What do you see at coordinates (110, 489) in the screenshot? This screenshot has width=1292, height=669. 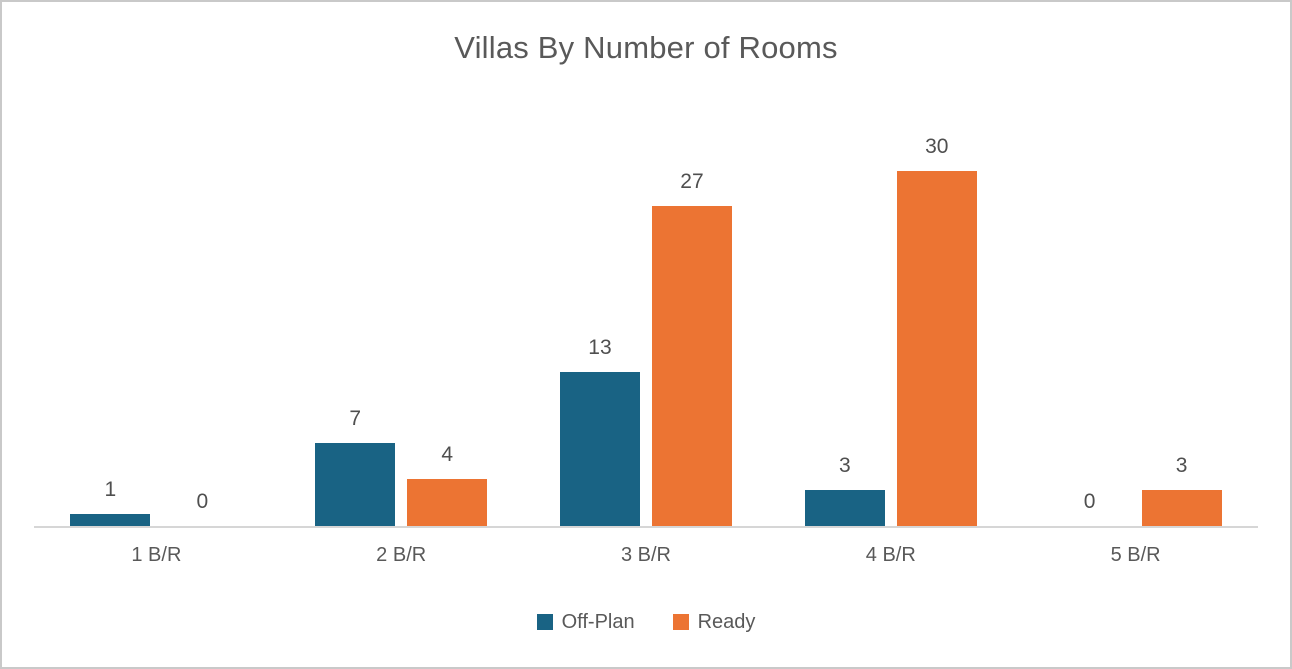 I see `value-label: 1` at bounding box center [110, 489].